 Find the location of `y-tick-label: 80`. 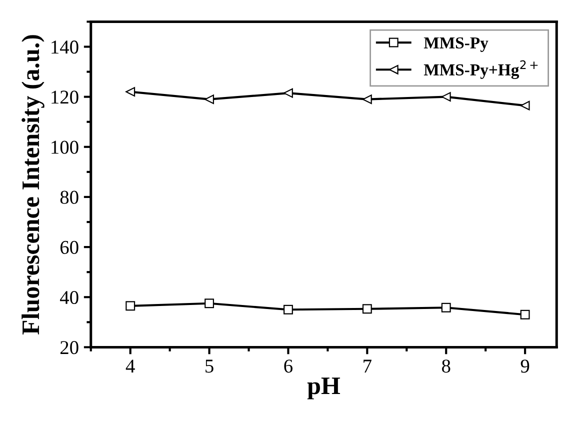

y-tick-label: 80 is located at coordinates (69, 197).